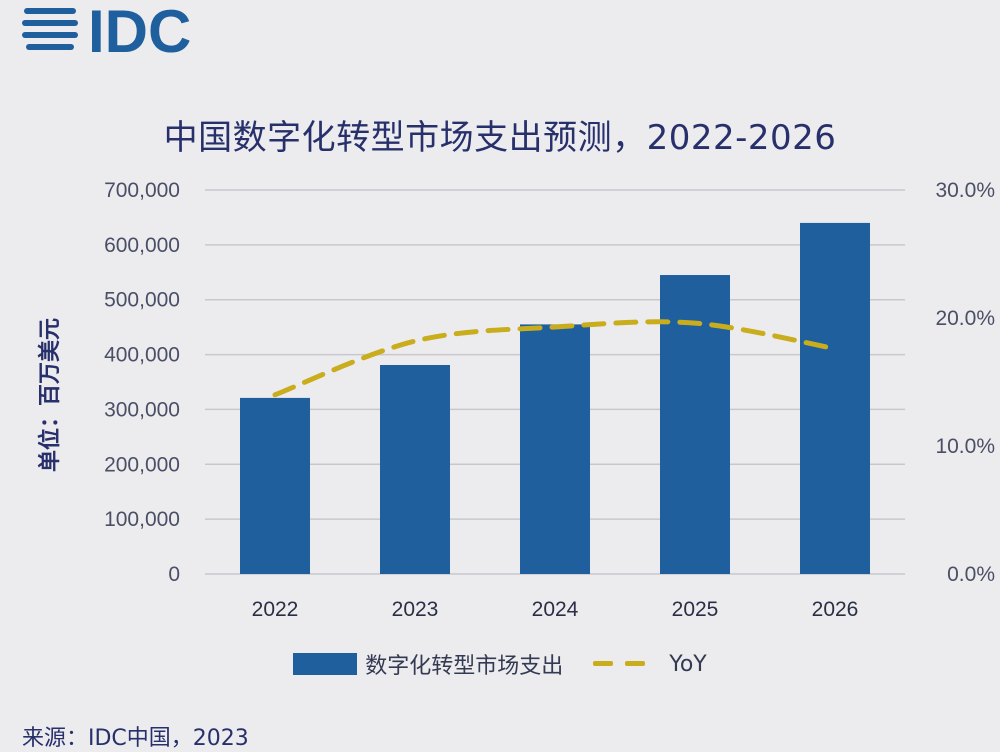 The width and height of the screenshot is (1000, 752). Describe the element at coordinates (275, 609) in the screenshot. I see `x-tick-label: 2022` at that location.